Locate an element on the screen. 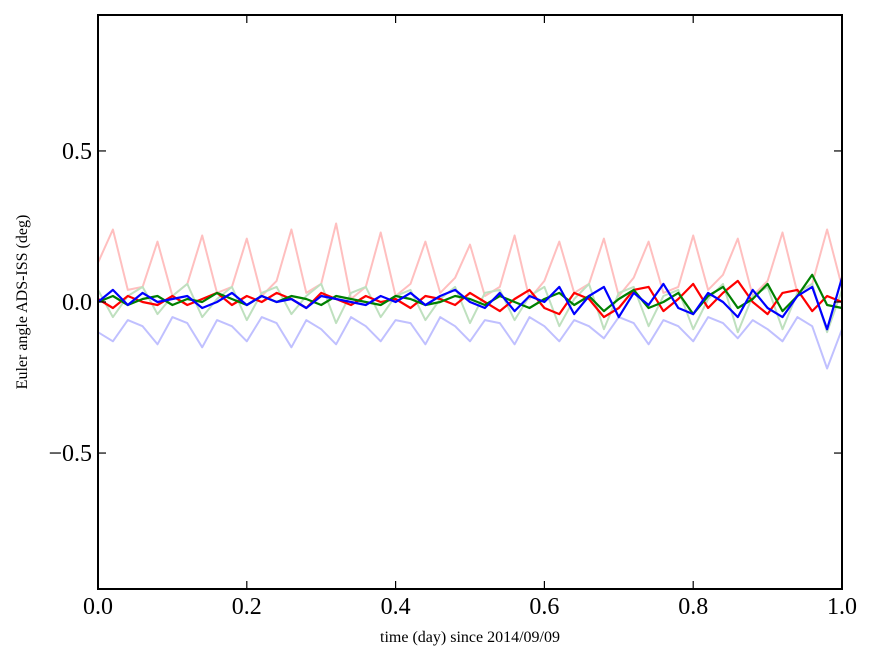 This screenshot has height=662, width=875. x-tick-label: 0.6 is located at coordinates (544, 607).